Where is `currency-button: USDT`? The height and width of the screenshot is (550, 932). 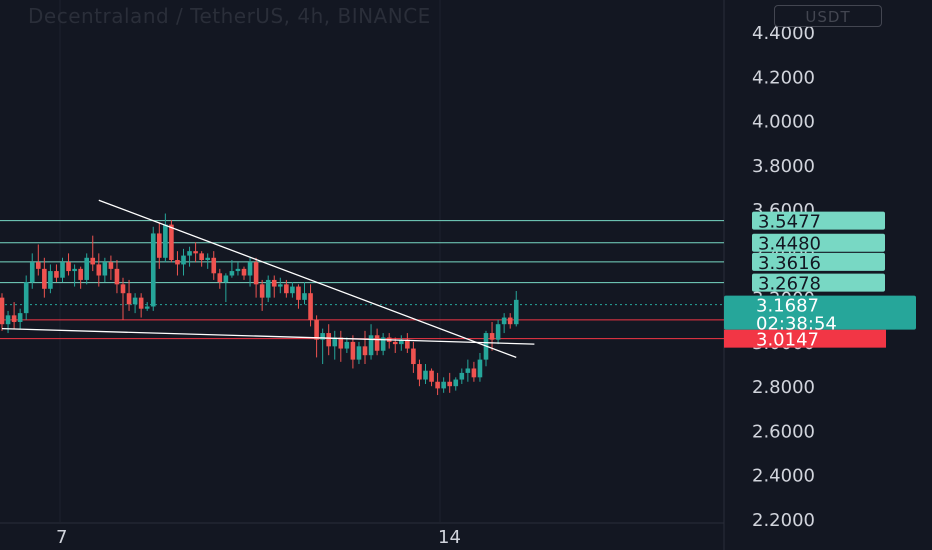
currency-button: USDT is located at coordinates (828, 16).